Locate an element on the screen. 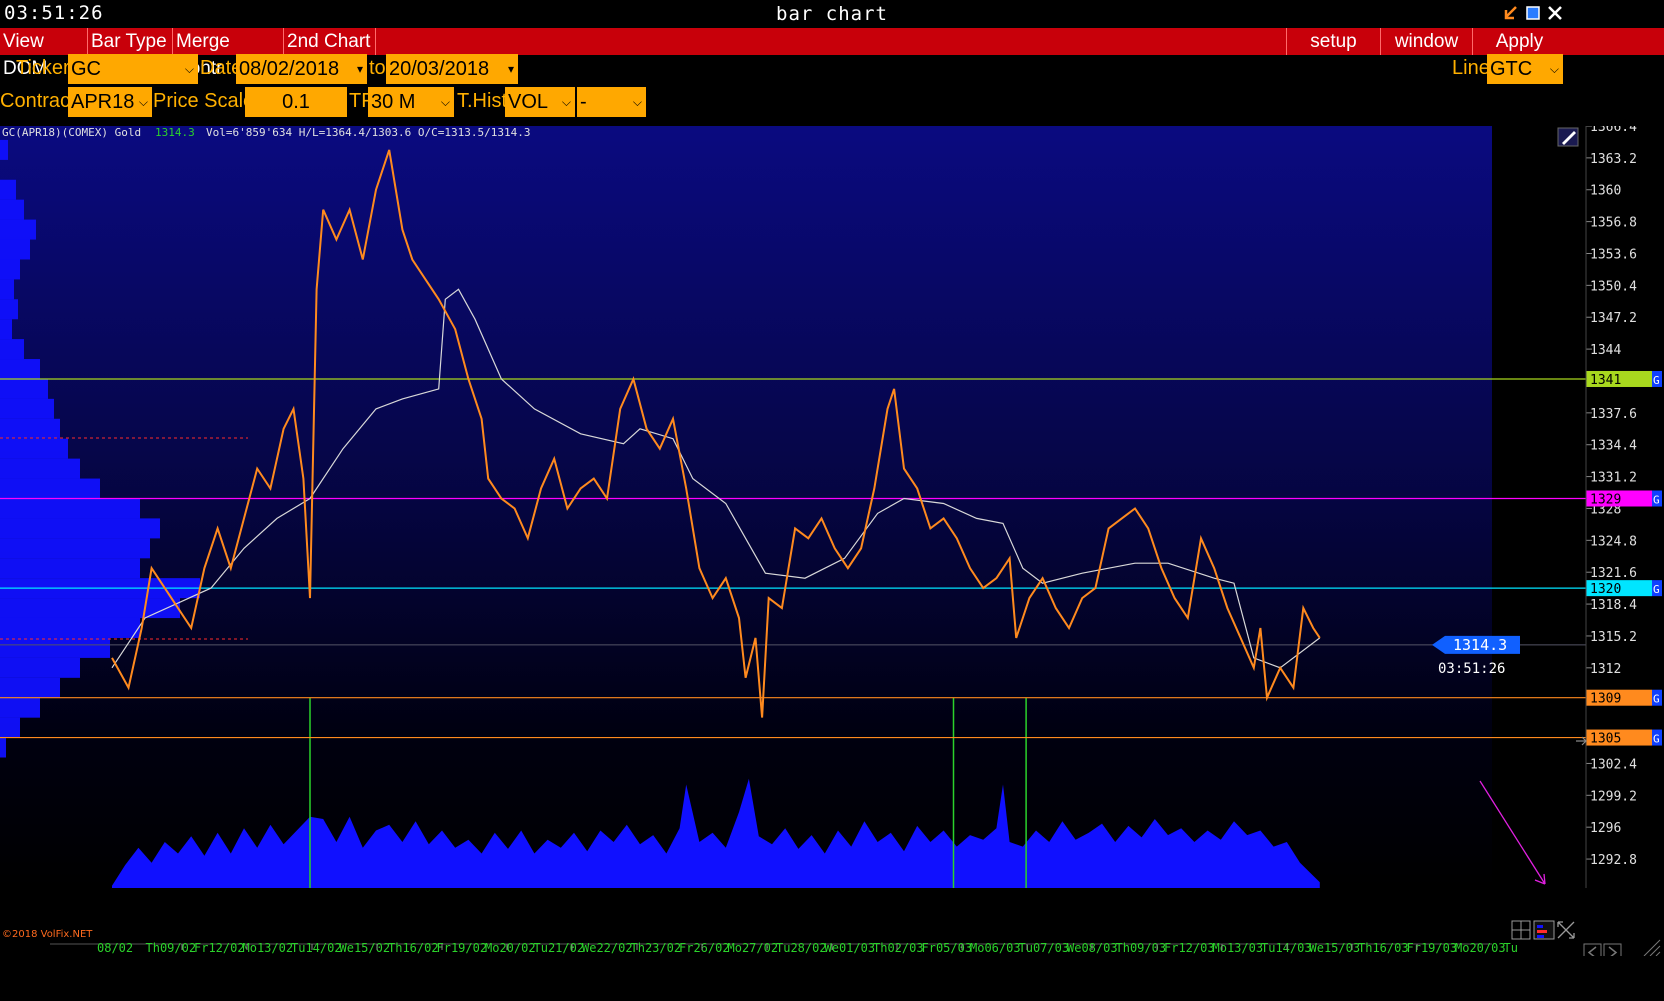 The width and height of the screenshot is (1664, 1001). edit-pencil-icon is located at coordinates (1568, 137).